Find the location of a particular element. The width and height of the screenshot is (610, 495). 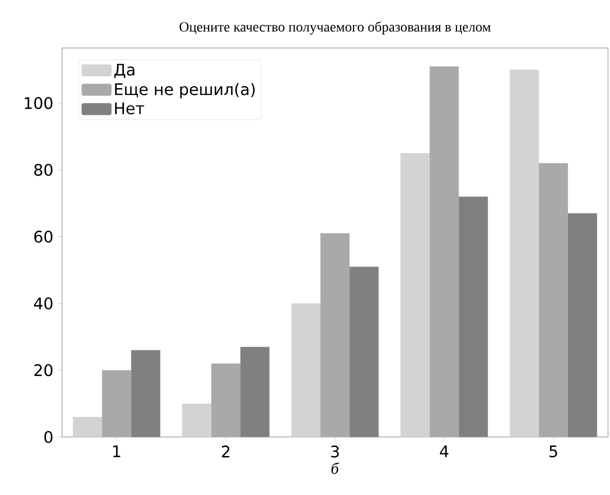

legend-label: Нет is located at coordinates (129, 108).